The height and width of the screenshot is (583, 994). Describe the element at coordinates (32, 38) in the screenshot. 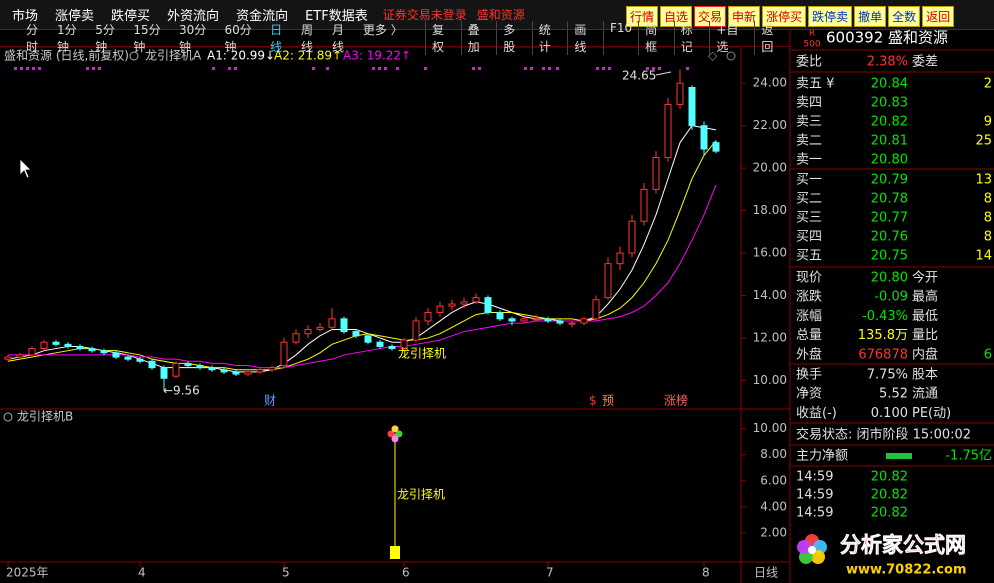

I see `period-tab: 分时` at that location.